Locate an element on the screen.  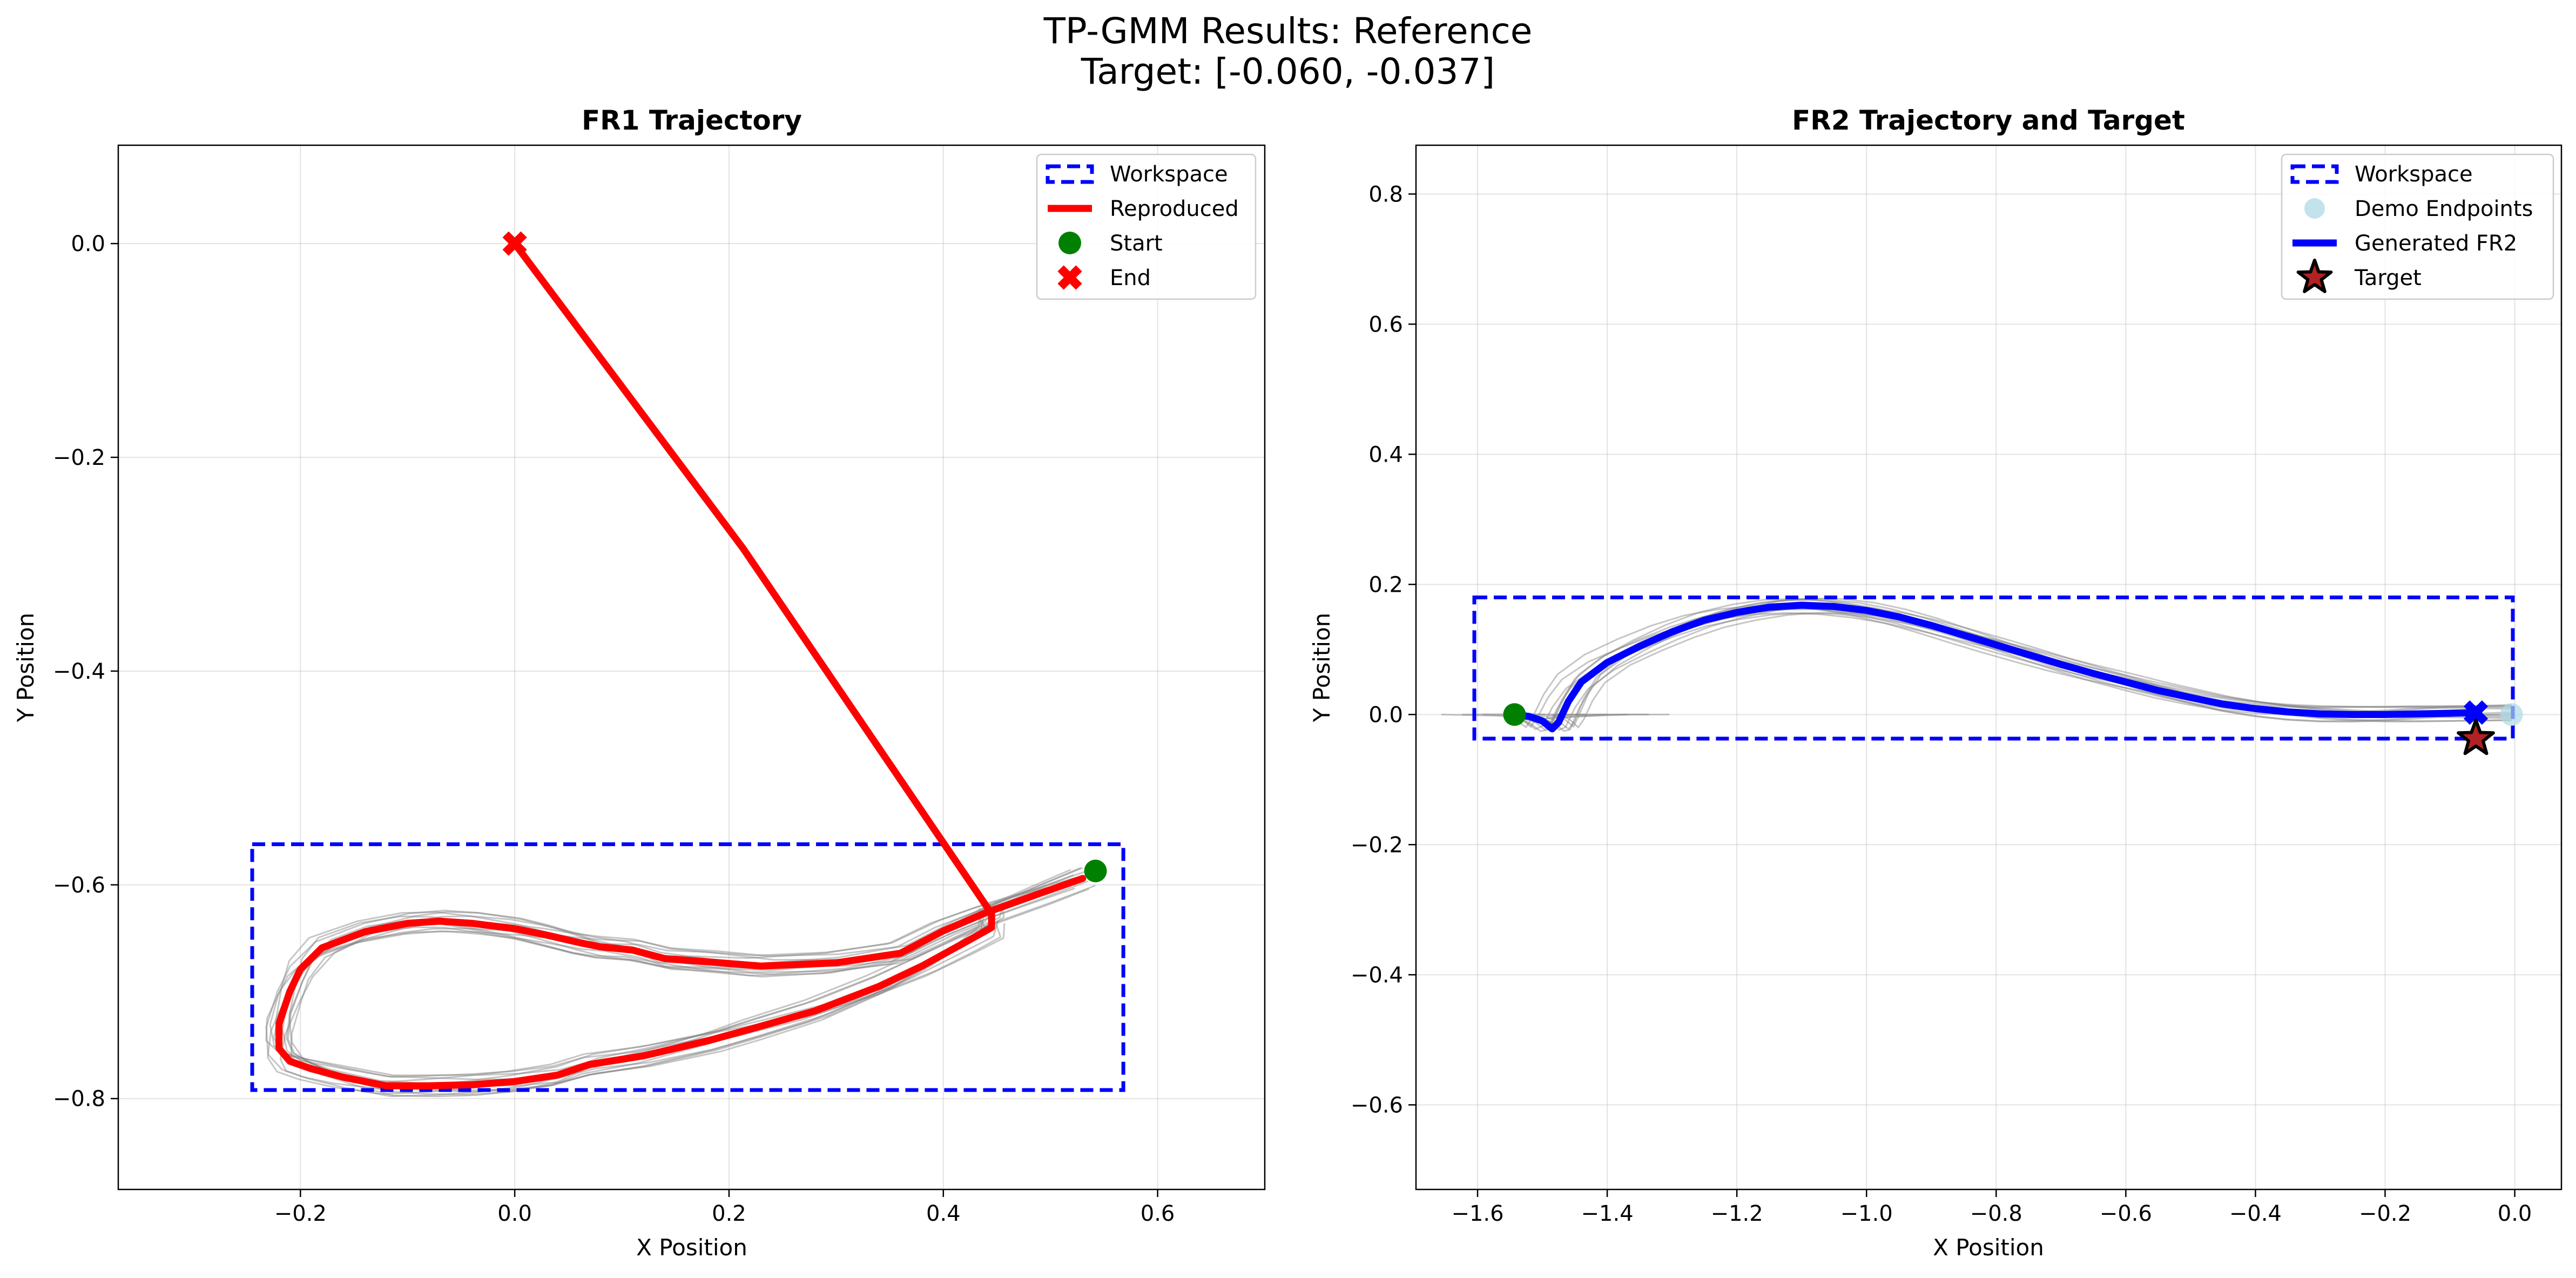
fr2-legend-box is located at coordinates (2417, 226).